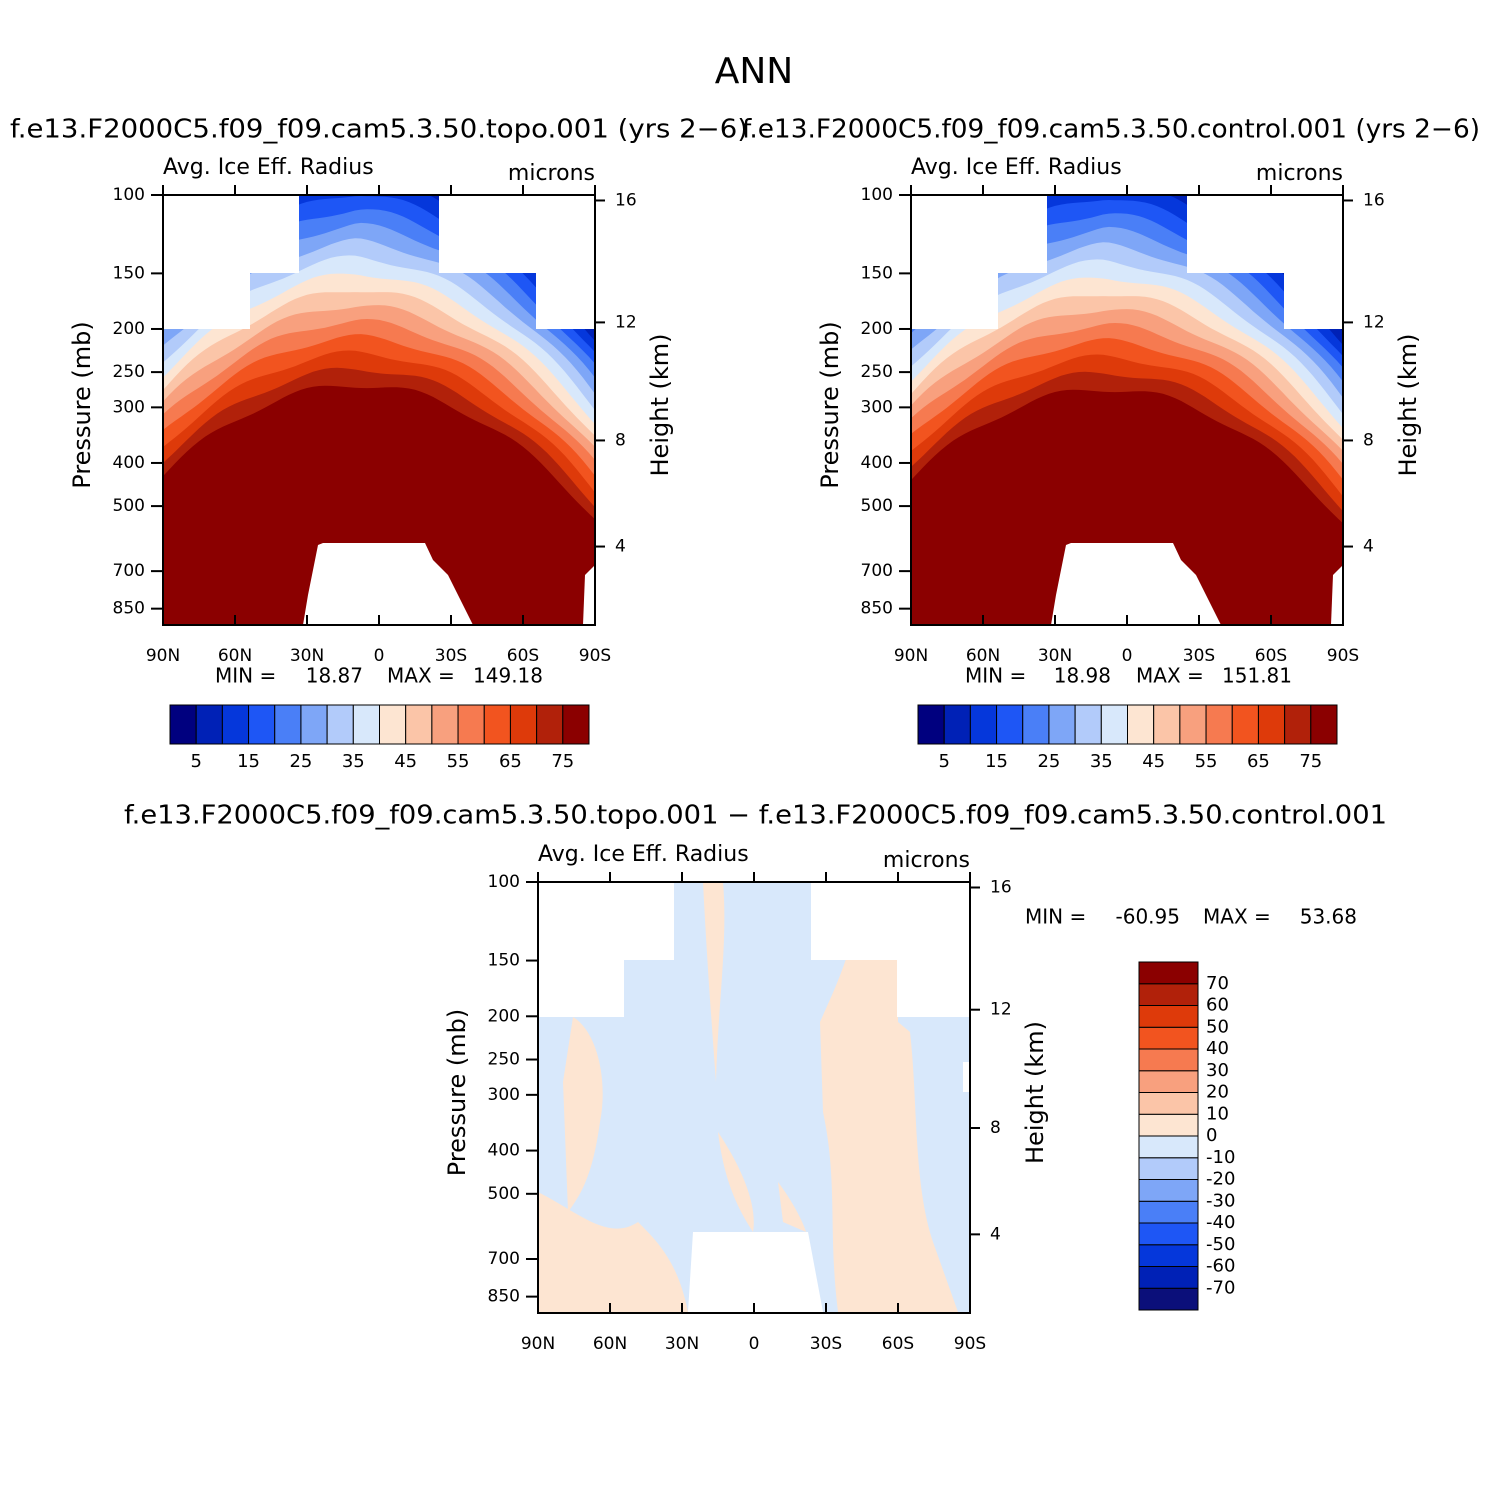  I want to click on colorbar-label: 45, so click(405, 761).